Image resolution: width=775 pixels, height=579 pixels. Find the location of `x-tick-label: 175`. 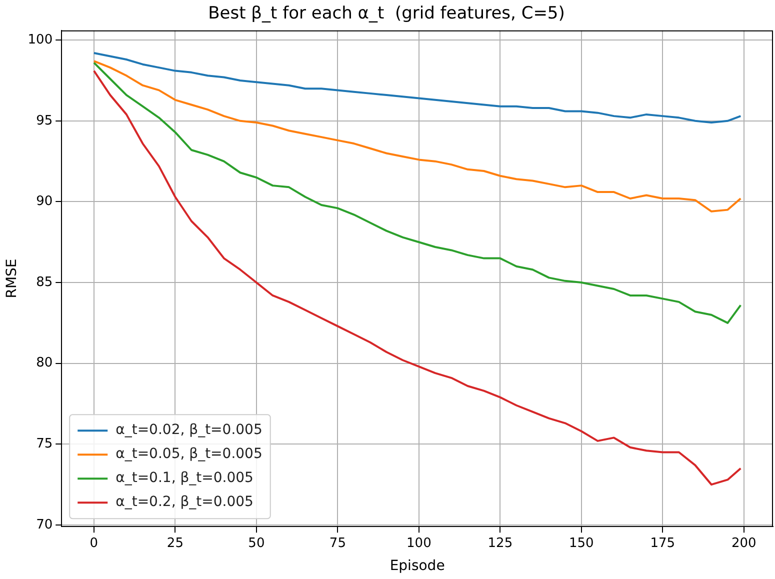

x-tick-label: 175 is located at coordinates (663, 543).